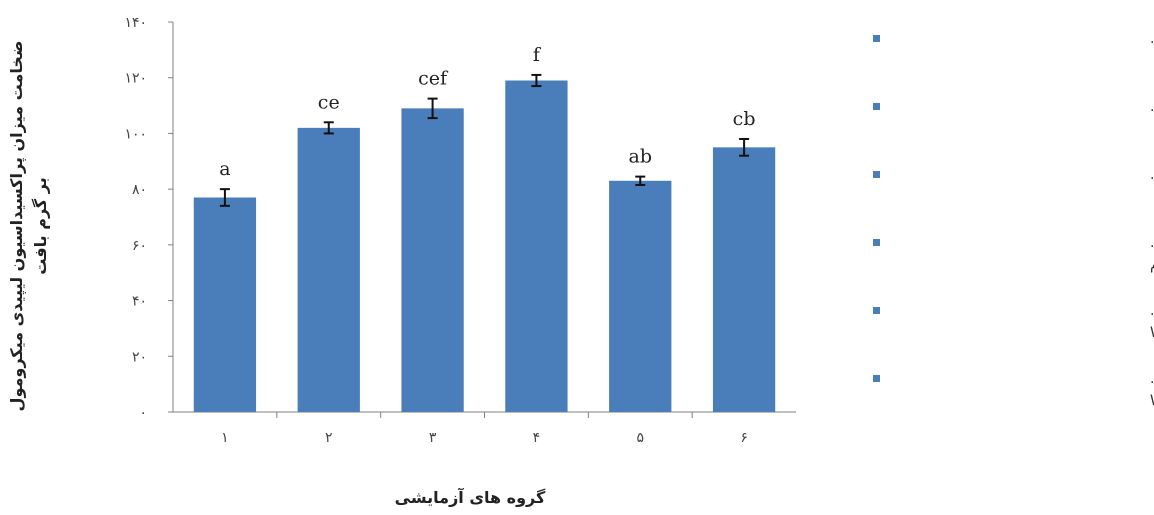 The width and height of the screenshot is (1154, 515). What do you see at coordinates (1013, 39) in the screenshot?
I see `legend-item: 1C.` at bounding box center [1013, 39].